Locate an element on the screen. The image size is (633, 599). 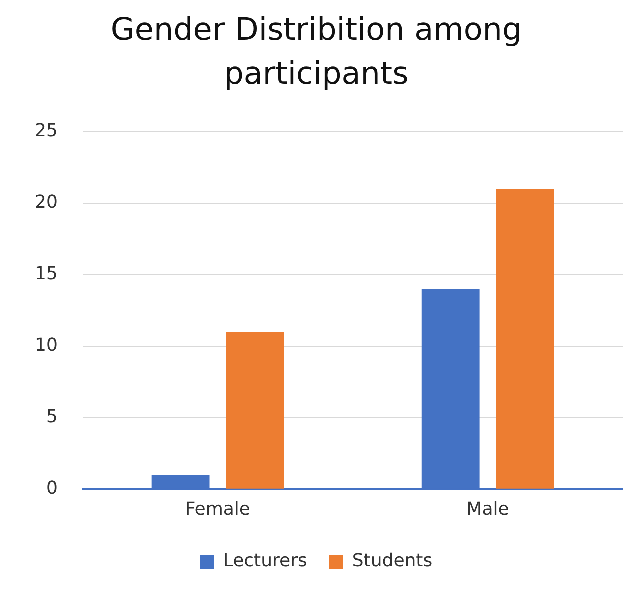
y-tick-label: 25 is located at coordinates (46, 131).